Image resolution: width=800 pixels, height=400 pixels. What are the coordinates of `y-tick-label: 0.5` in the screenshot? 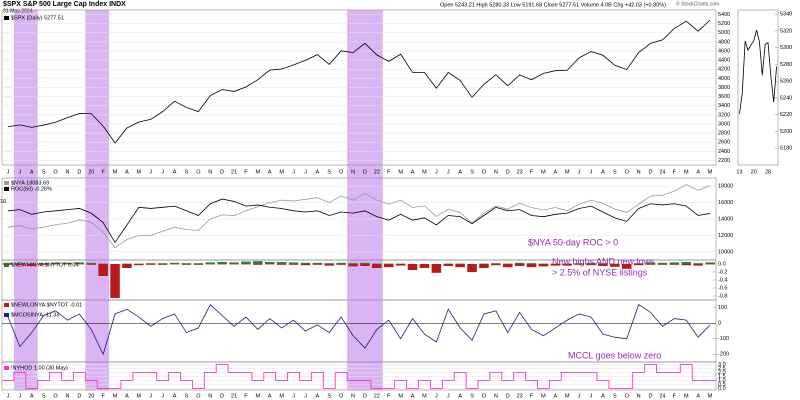 It's located at (722, 385).